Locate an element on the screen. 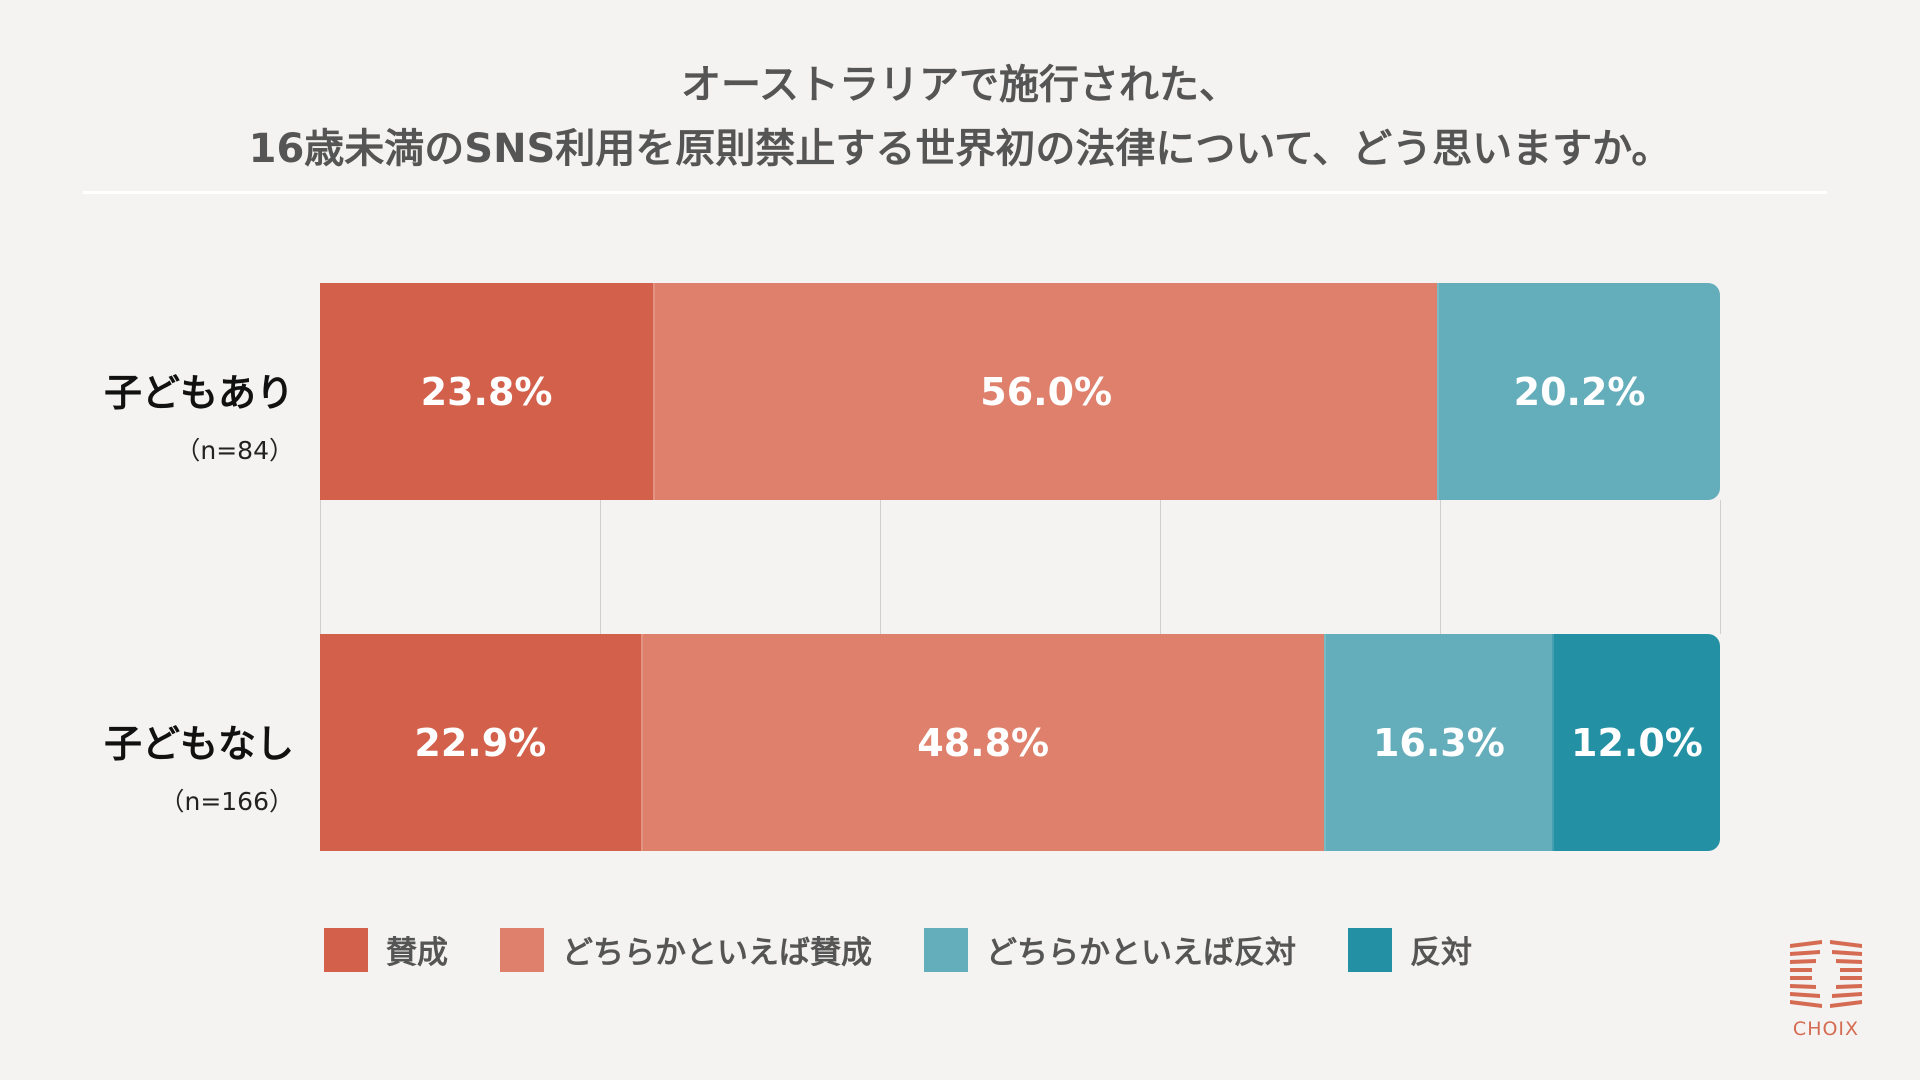 The width and height of the screenshot is (1920, 1080). category-label-without-children: 子どもなし （n=166） is located at coordinates (199, 765).